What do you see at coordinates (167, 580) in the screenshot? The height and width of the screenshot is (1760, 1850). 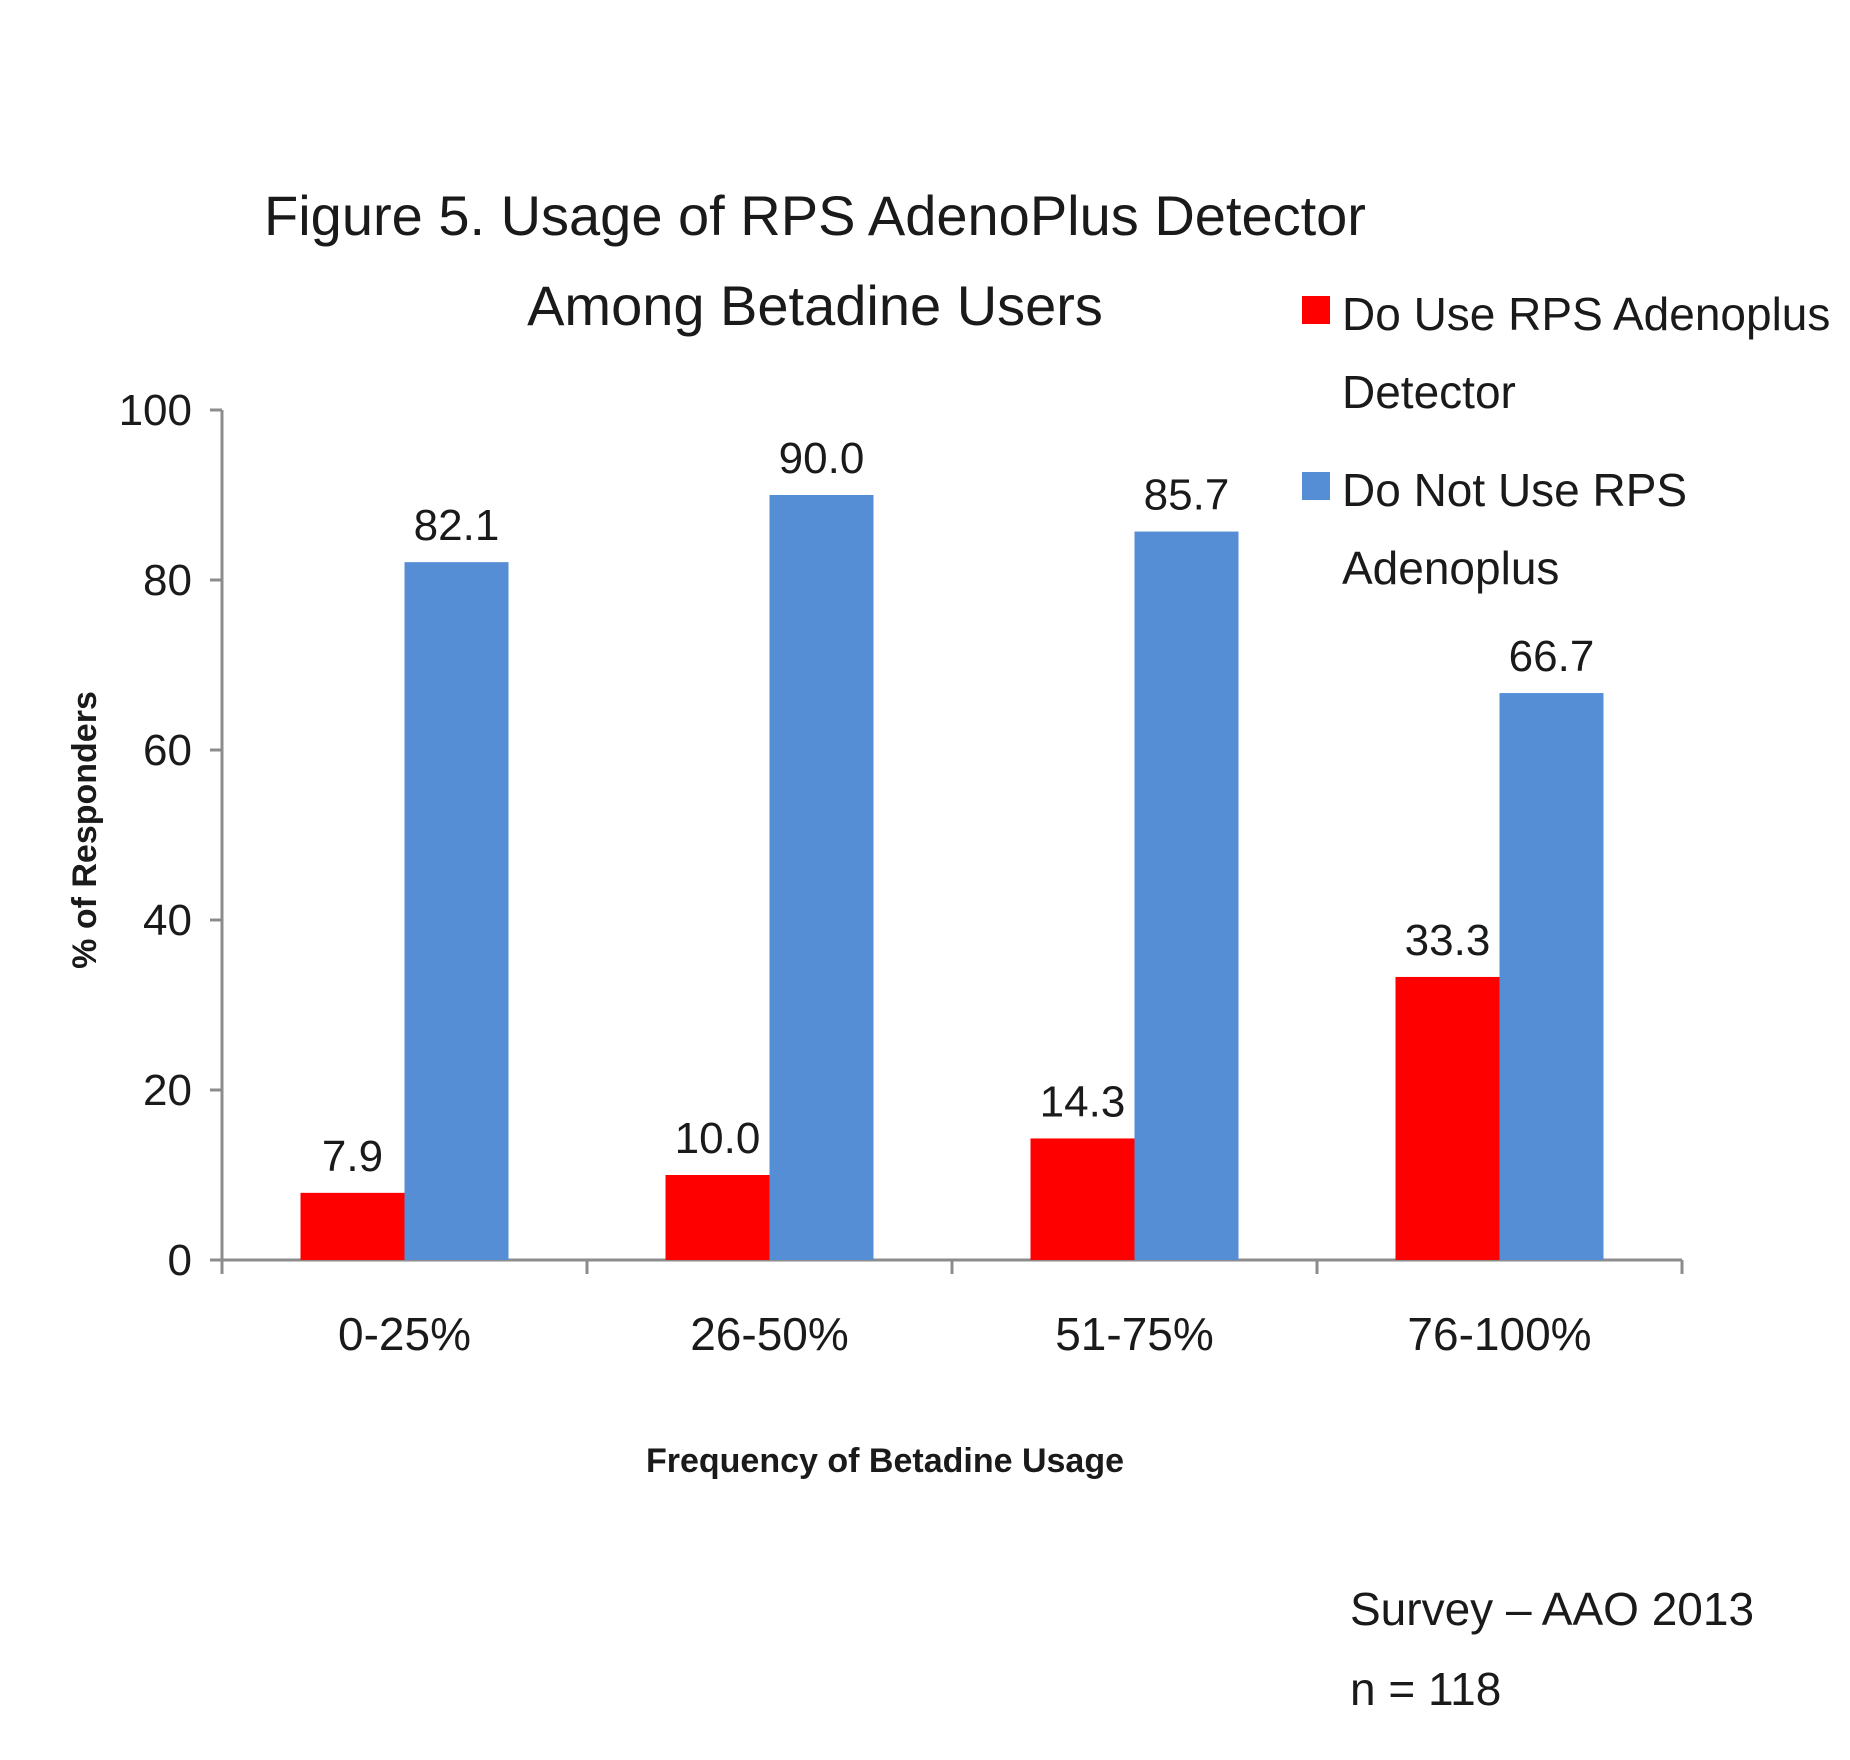 I see `y-tick-label: 80` at bounding box center [167, 580].